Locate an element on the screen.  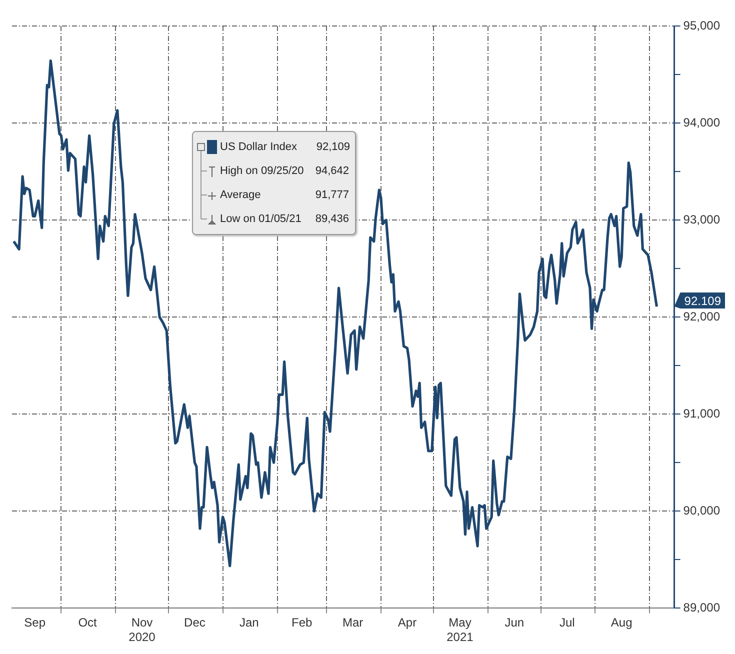
y-tick-label: 92,000 is located at coordinates (701, 316).